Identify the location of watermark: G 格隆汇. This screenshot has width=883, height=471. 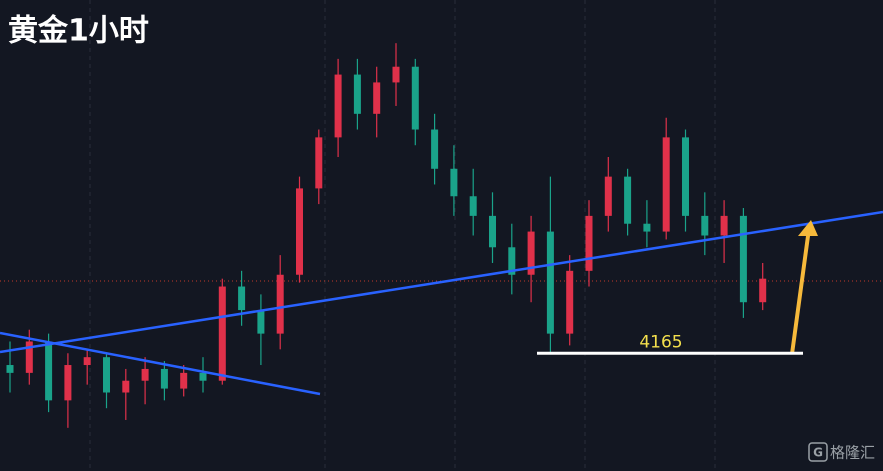
(841, 452).